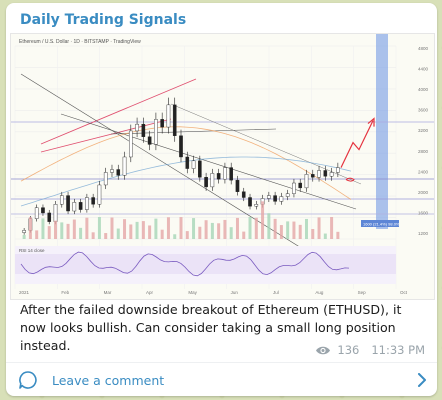 Image resolution: width=442 pixels, height=400 pixels. Describe the element at coordinates (423, 89) in the screenshot. I see `y-tick-label: 4000` at that location.